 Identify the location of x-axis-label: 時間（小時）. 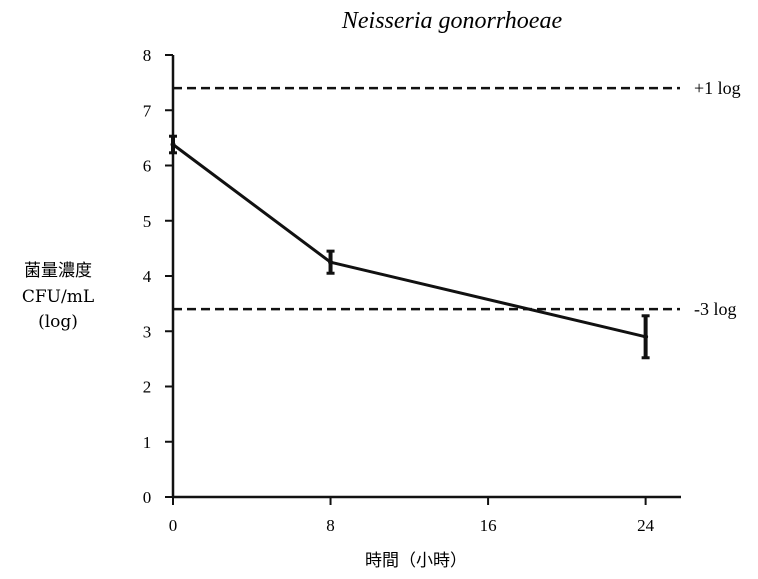
(416, 561).